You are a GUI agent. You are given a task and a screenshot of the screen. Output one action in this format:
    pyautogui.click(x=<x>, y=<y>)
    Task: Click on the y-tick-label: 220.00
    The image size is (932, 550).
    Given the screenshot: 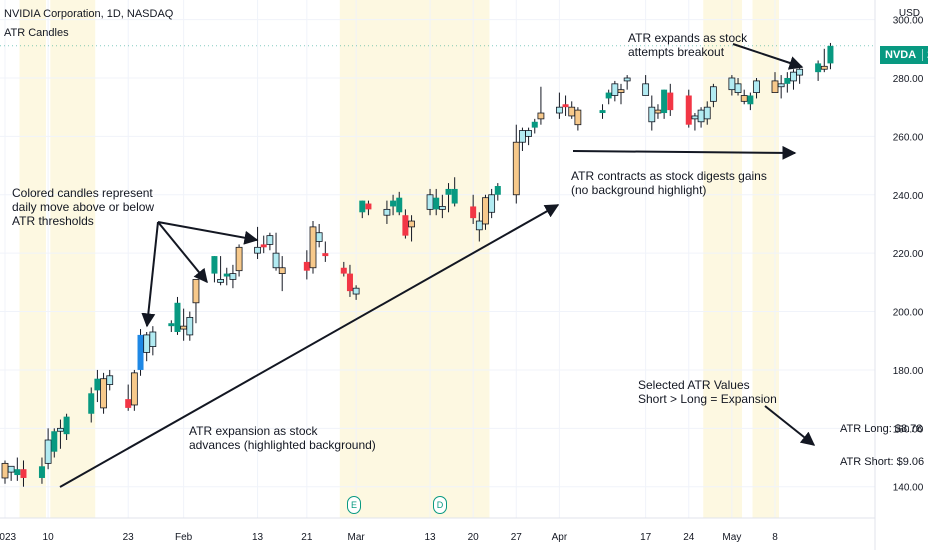 What is the action you would take?
    pyautogui.click(x=908, y=254)
    